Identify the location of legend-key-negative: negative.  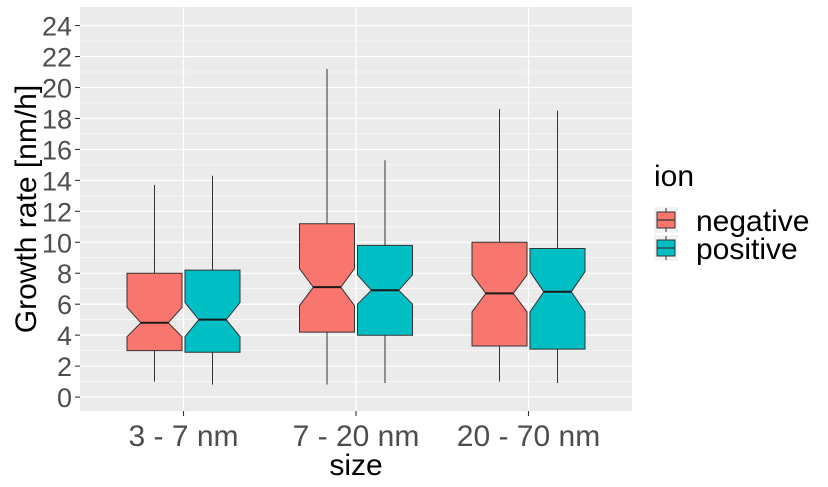
(731, 221).